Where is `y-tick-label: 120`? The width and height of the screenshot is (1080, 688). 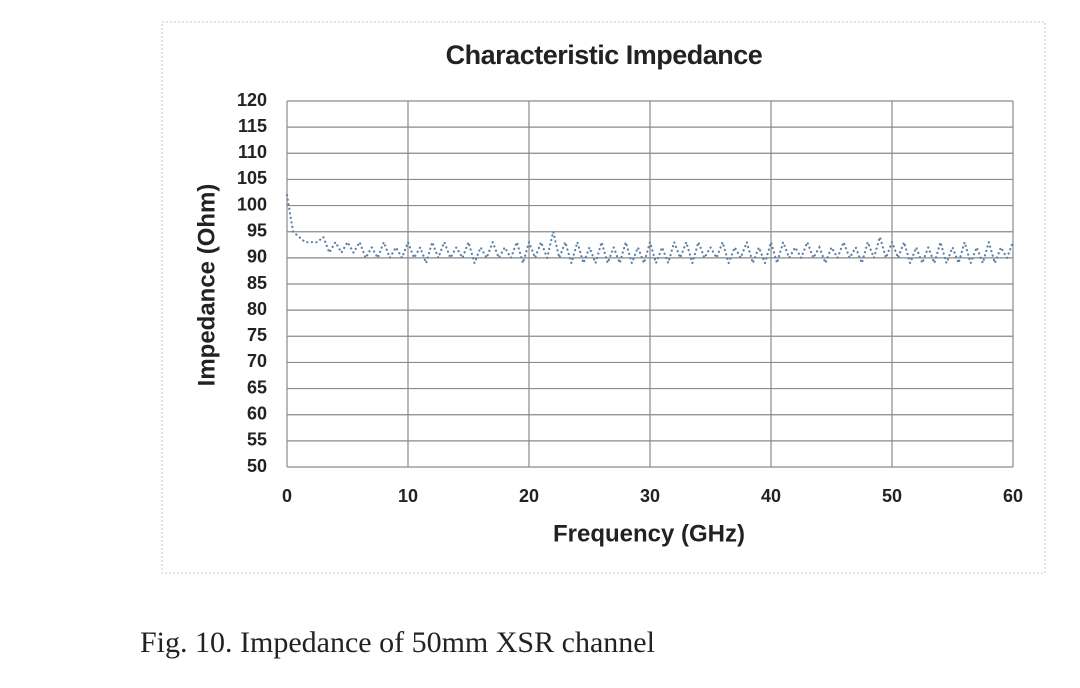
y-tick-label: 120 is located at coordinates (252, 100).